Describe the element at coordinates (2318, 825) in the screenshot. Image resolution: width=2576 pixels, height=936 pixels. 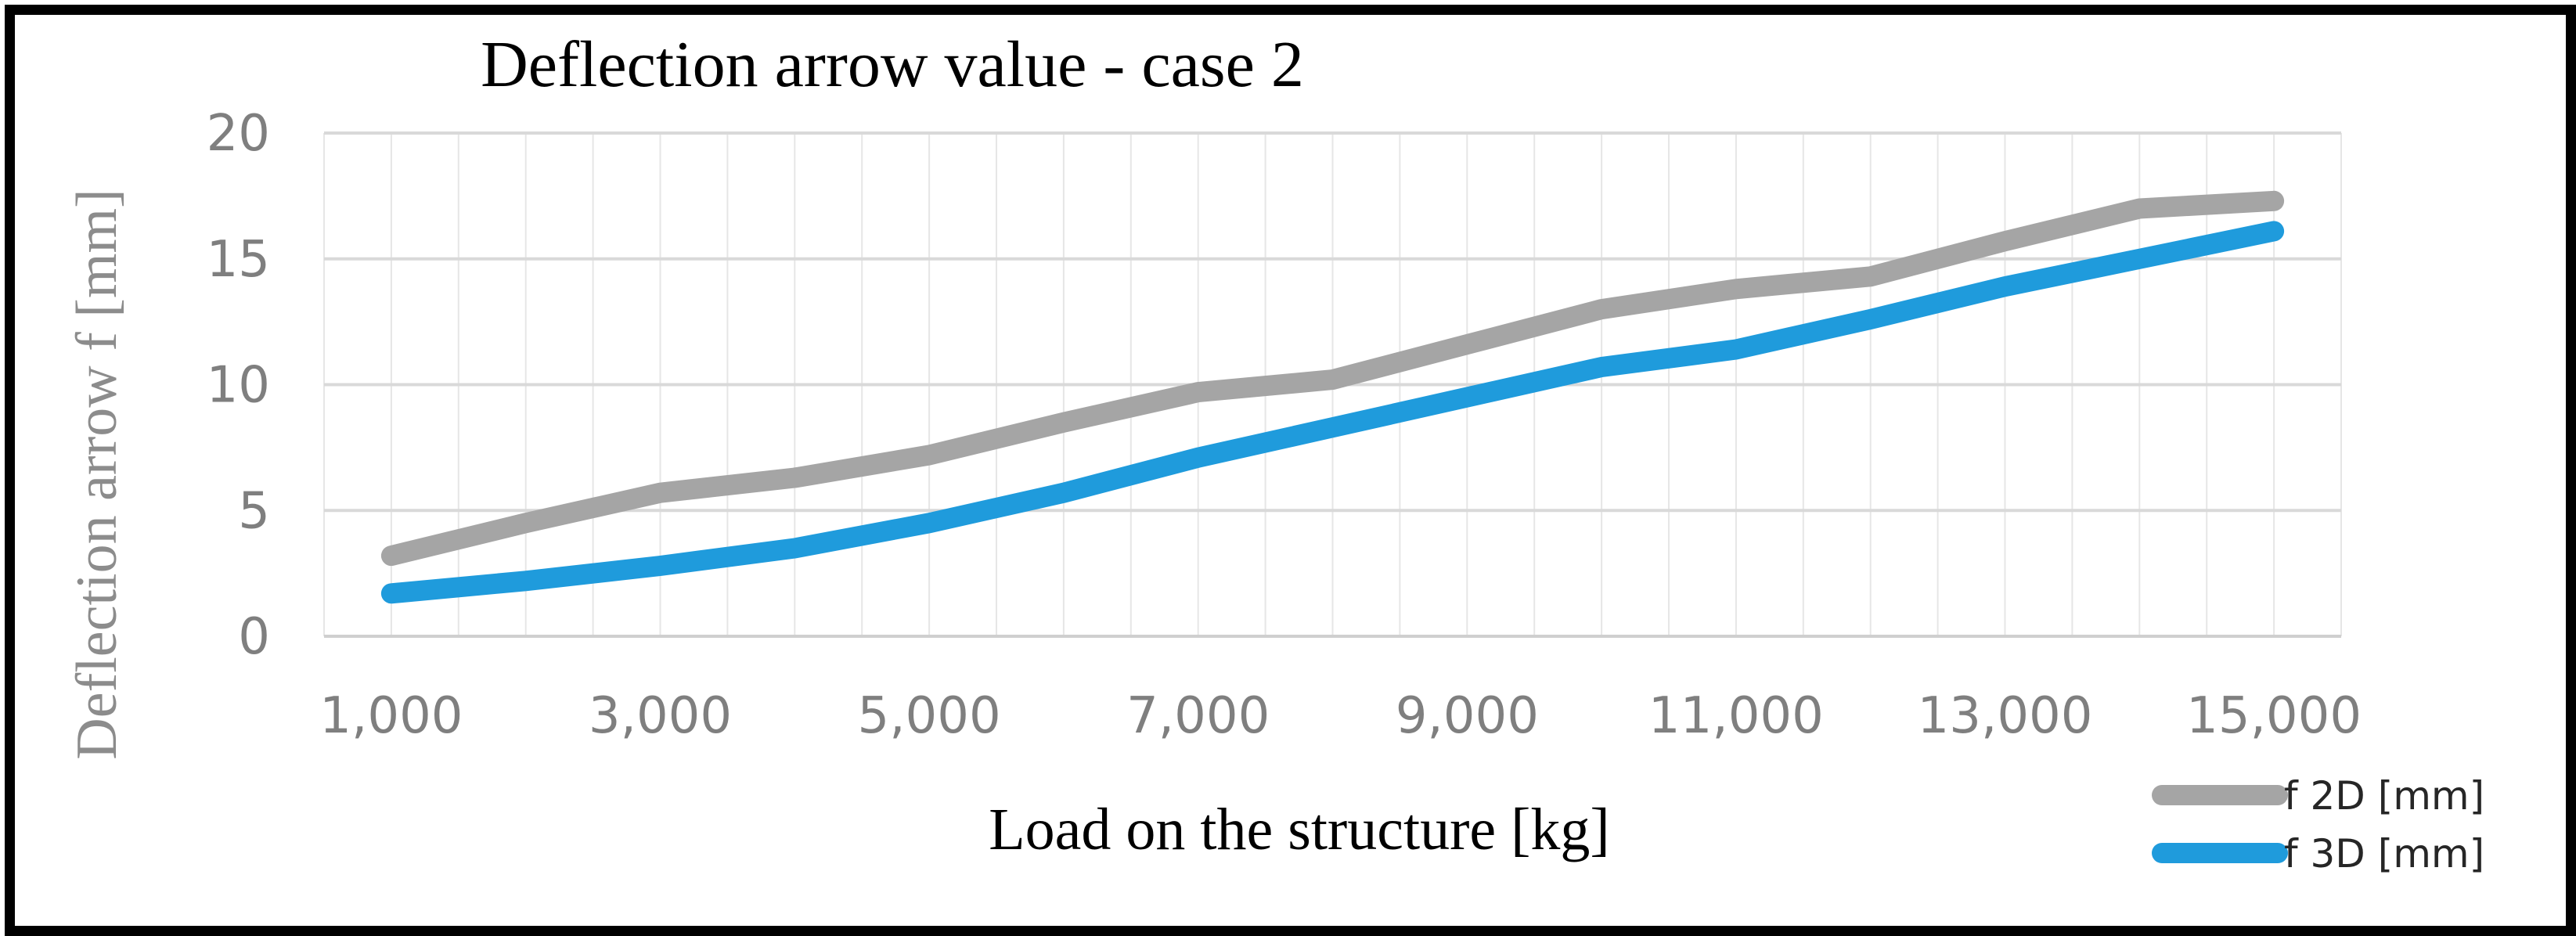
I see `legend: f 2D [mm] f 3D [mm]` at that location.